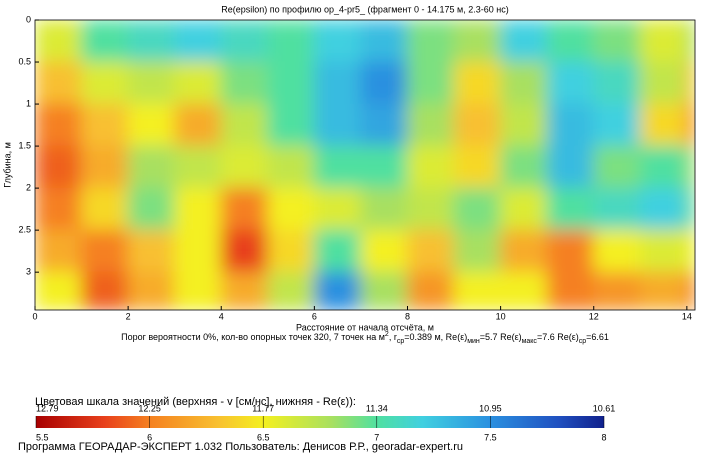  I want to click on note-part: , r, so click(393, 337).